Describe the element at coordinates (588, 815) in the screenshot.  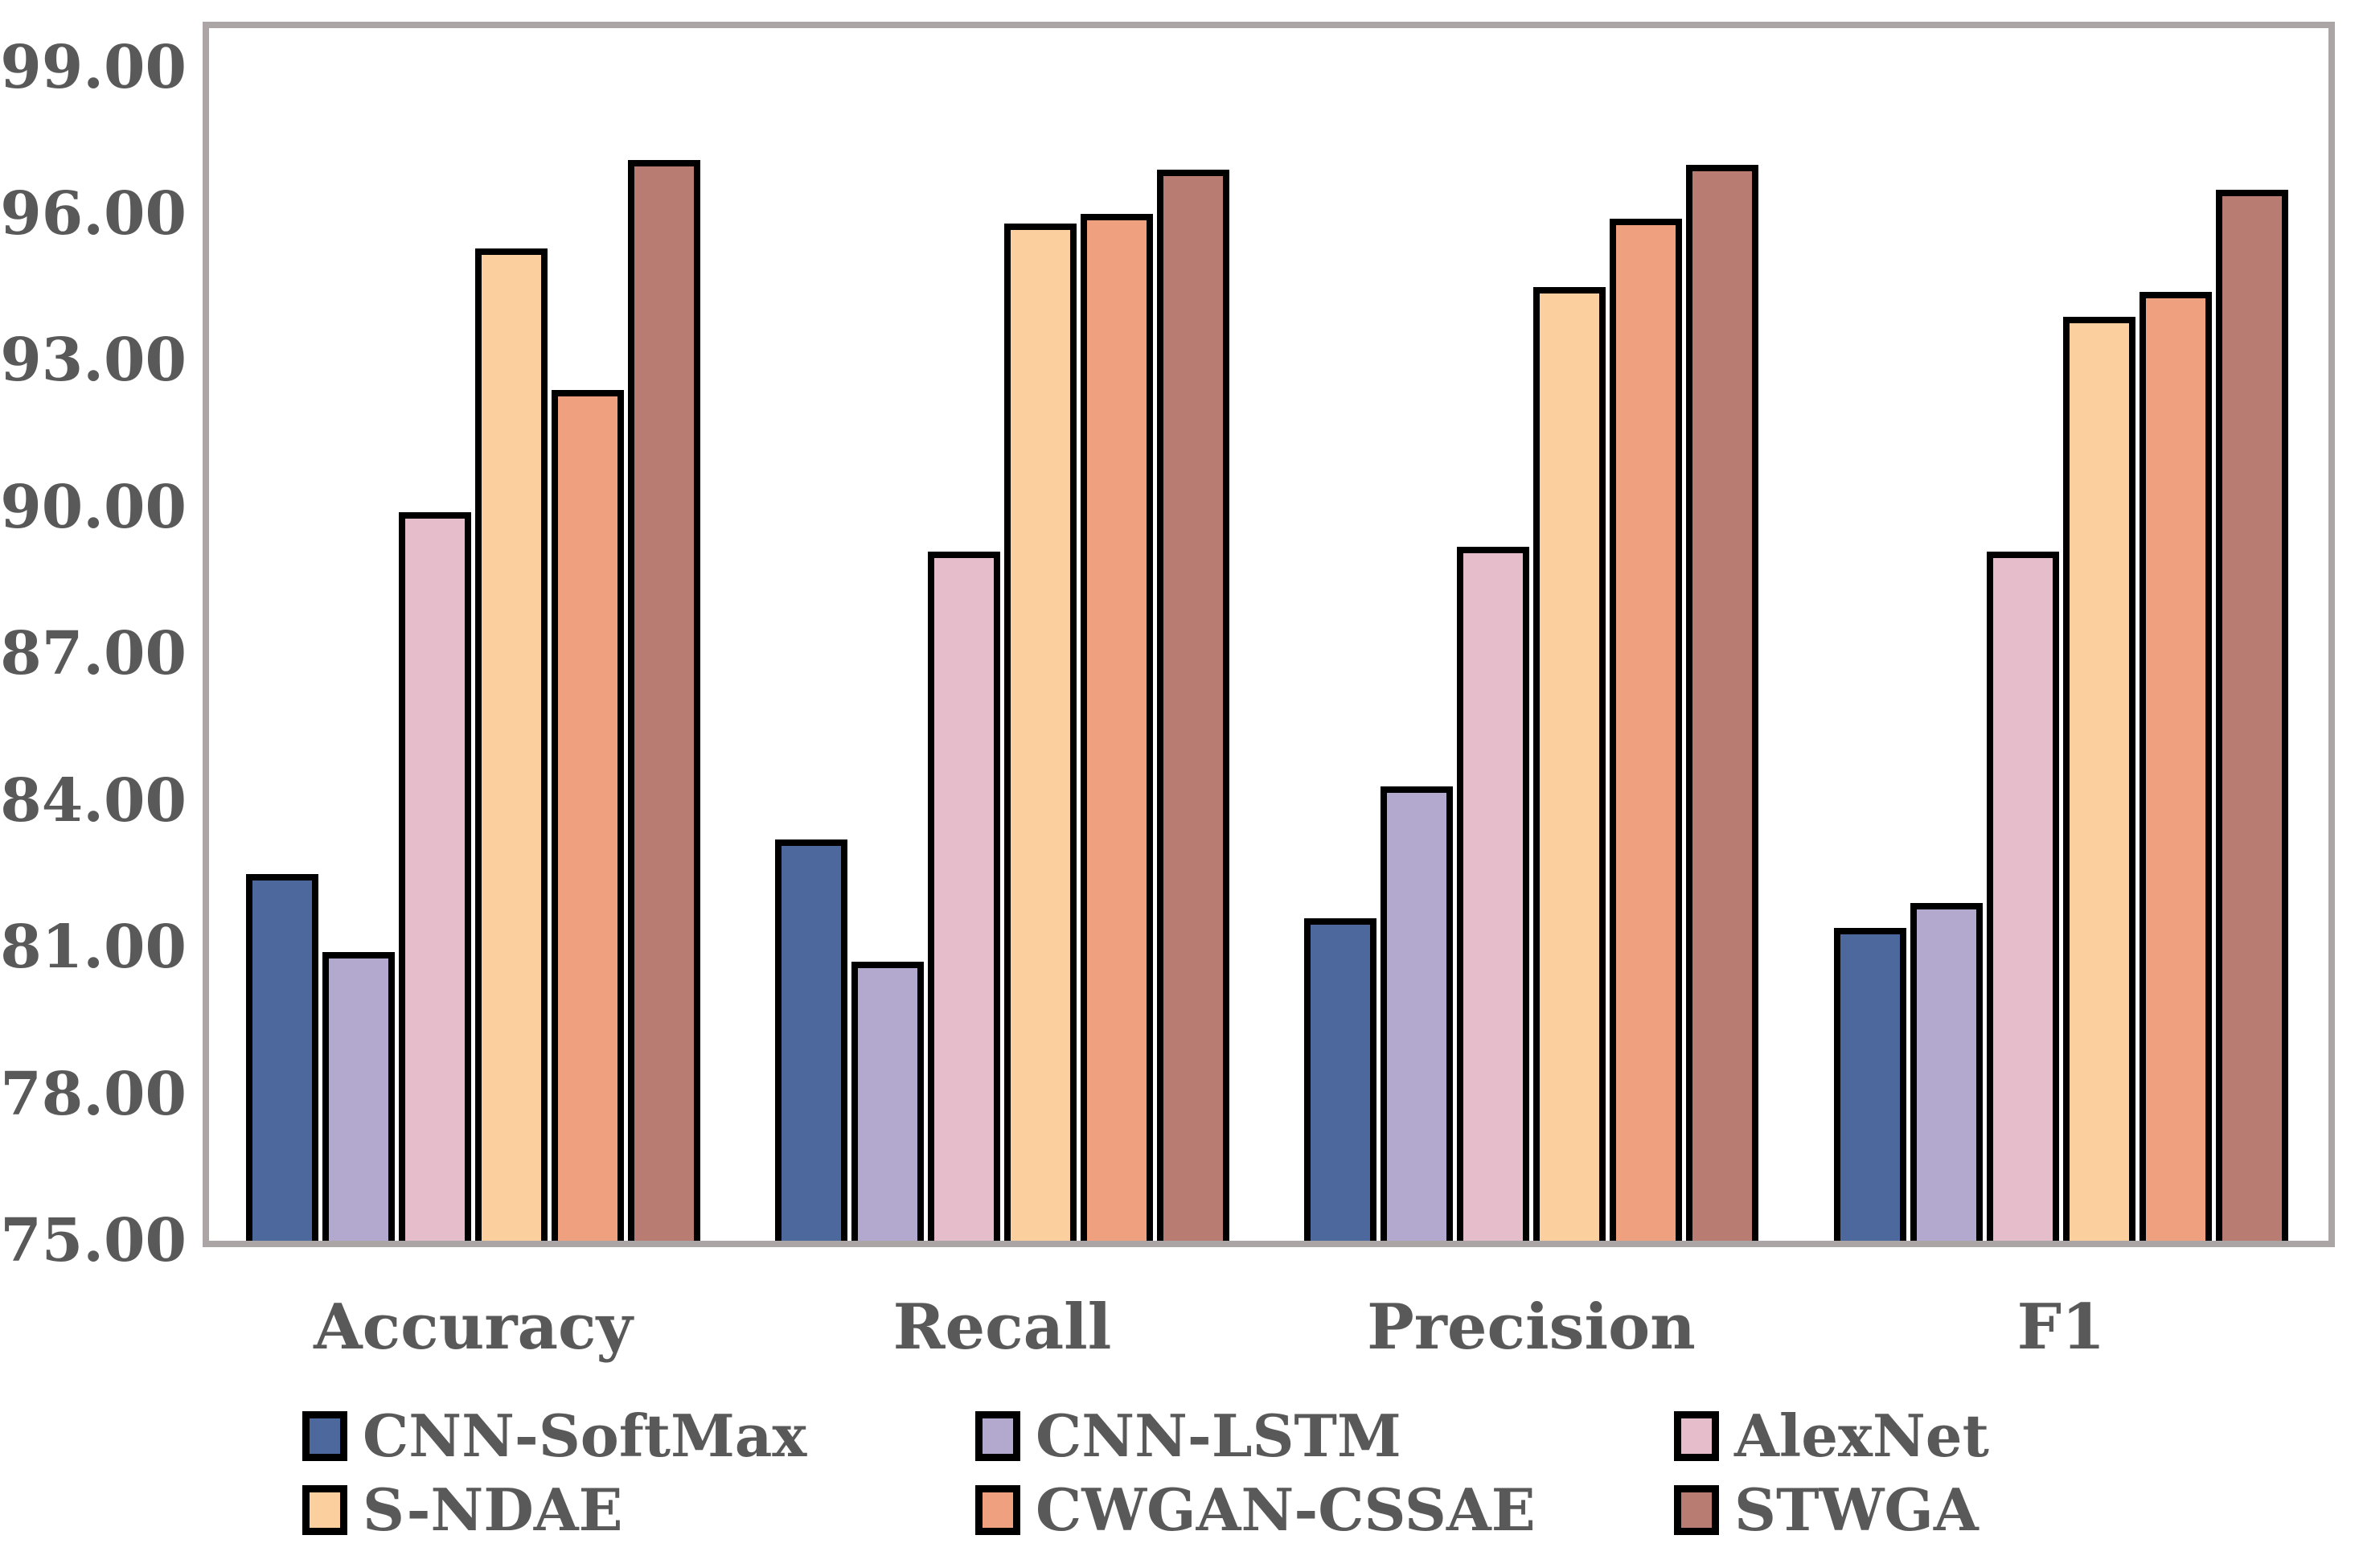
I see `bar-accuracy-cwgan-cssae` at that location.